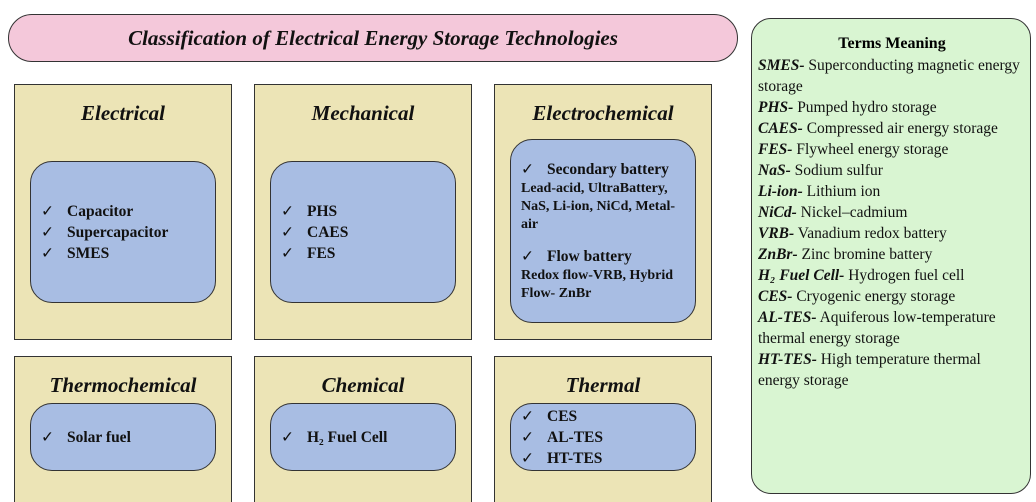 The image size is (1036, 502). Describe the element at coordinates (604, 458) in the screenshot. I see `item: HT-TES` at that location.